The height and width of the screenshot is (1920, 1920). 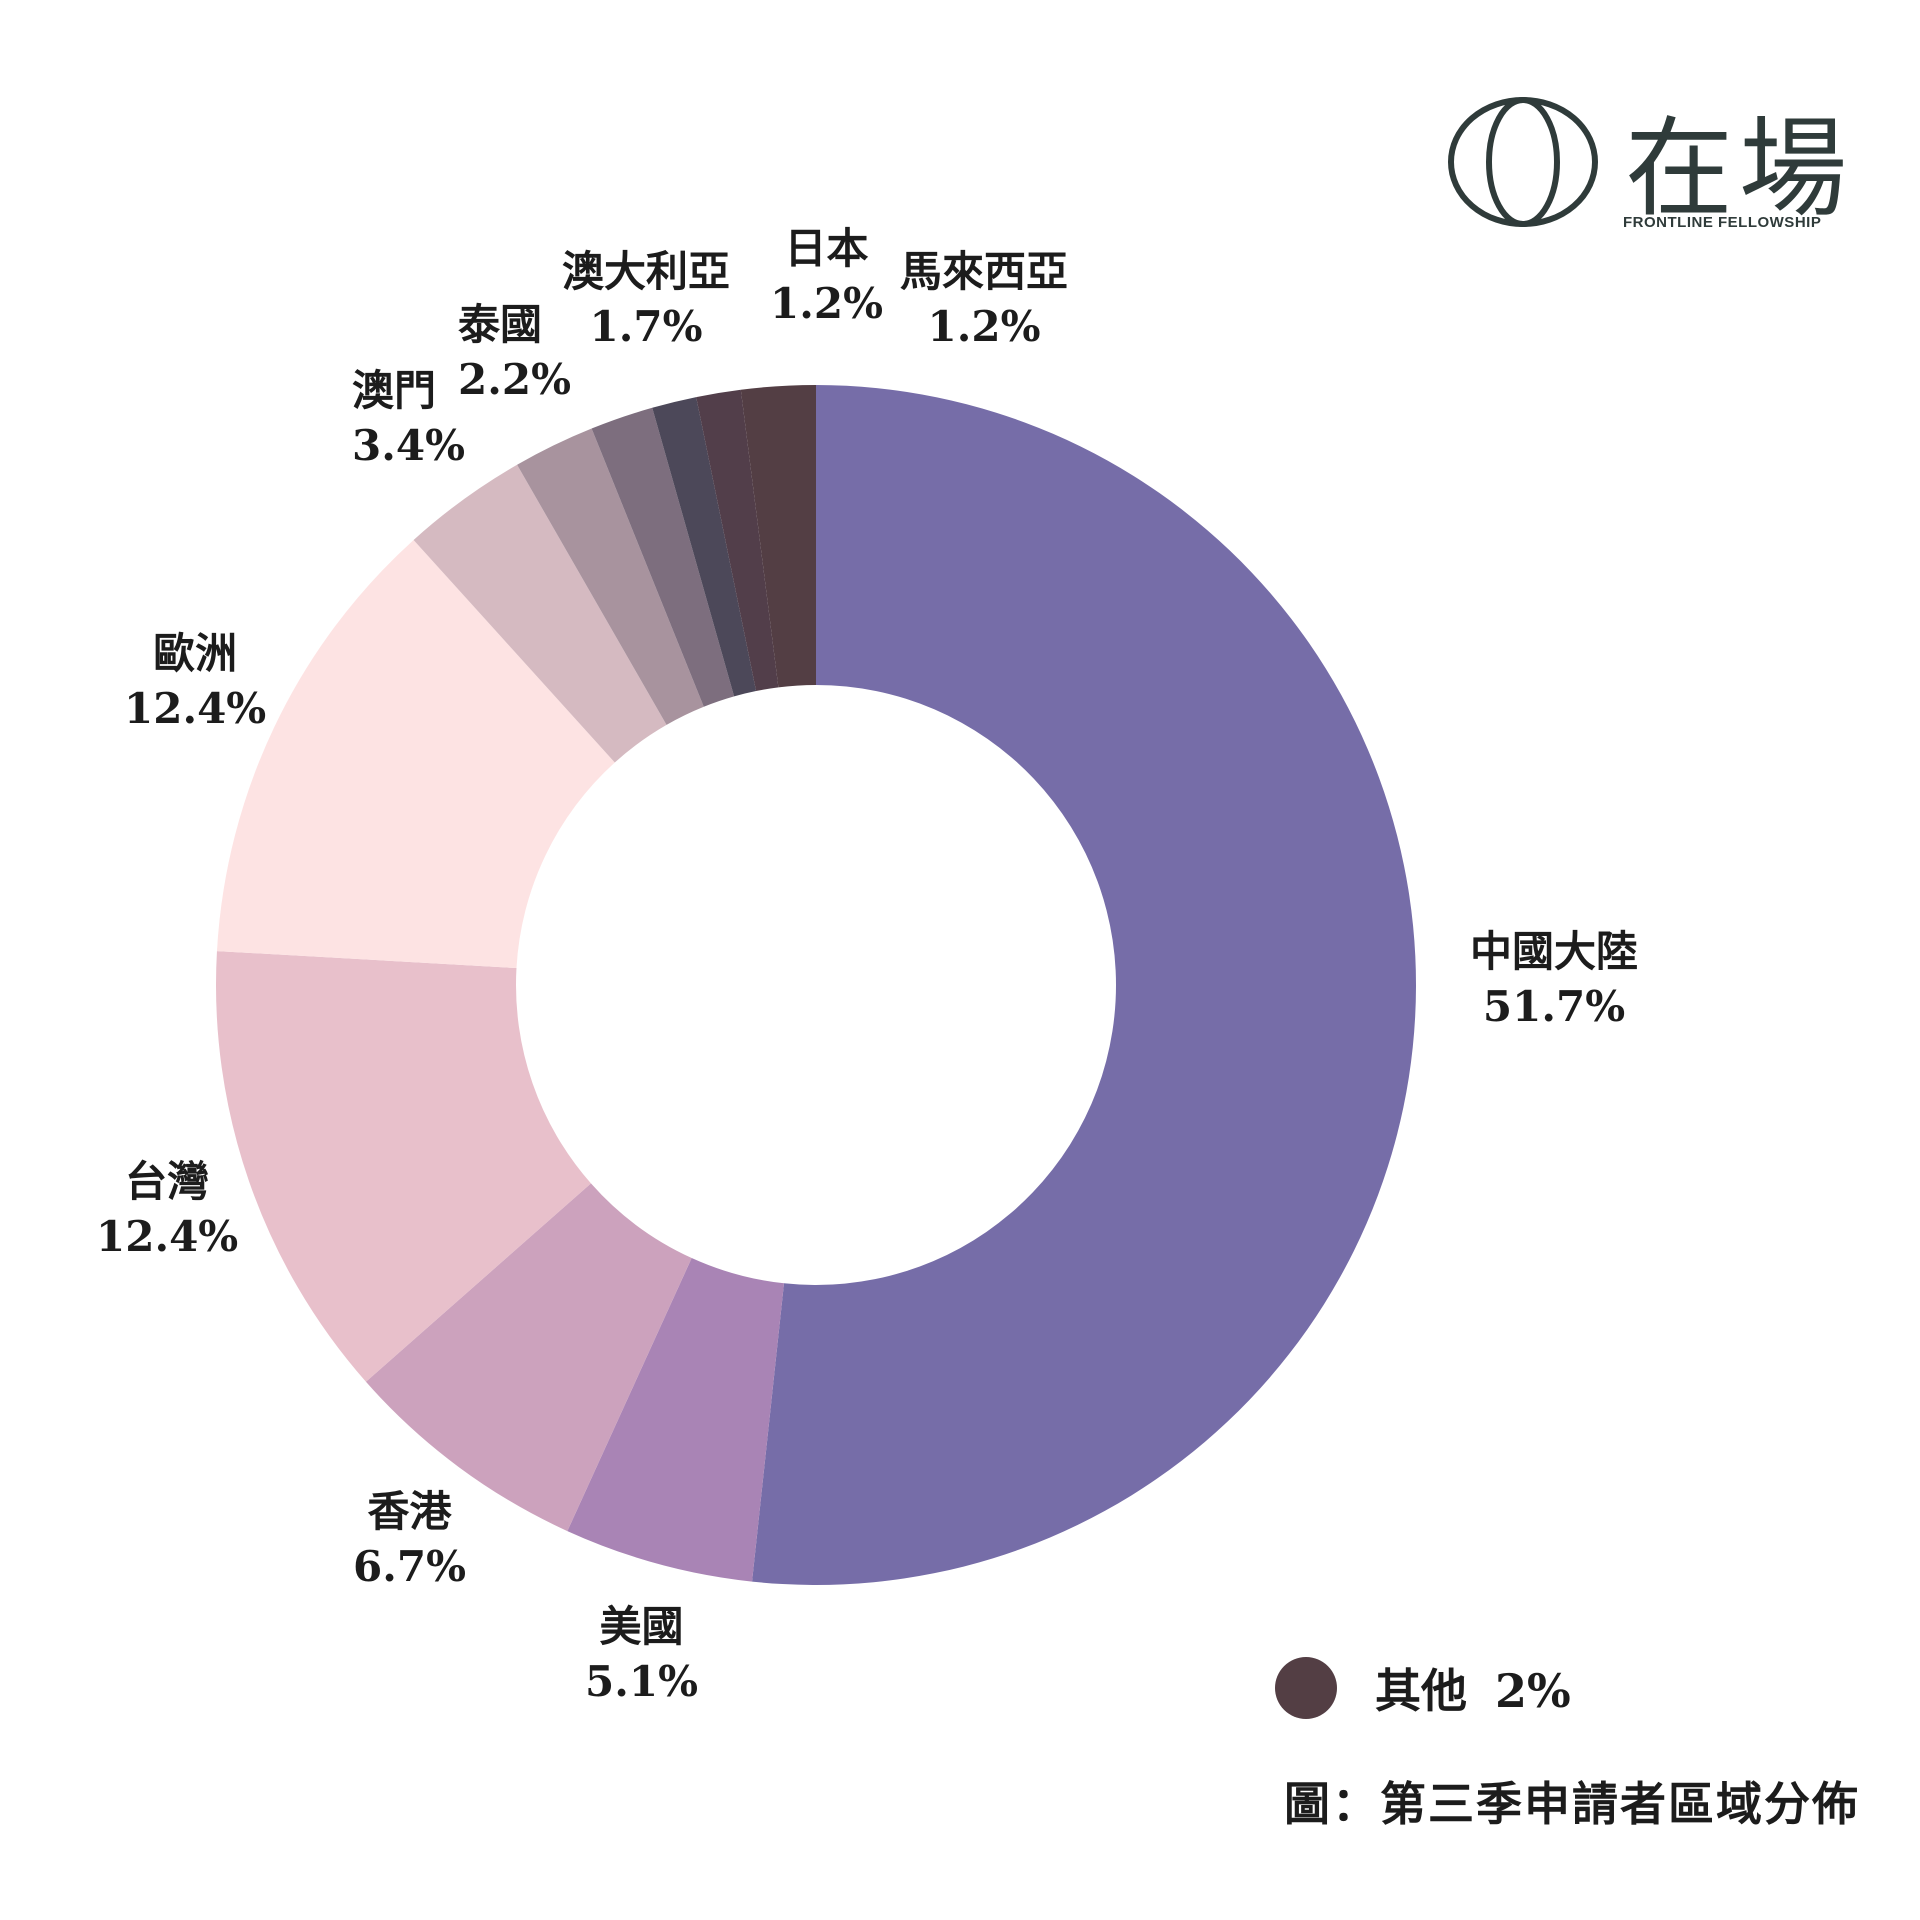 I want to click on label-value: 51.7%, so click(x=1554, y=1006).